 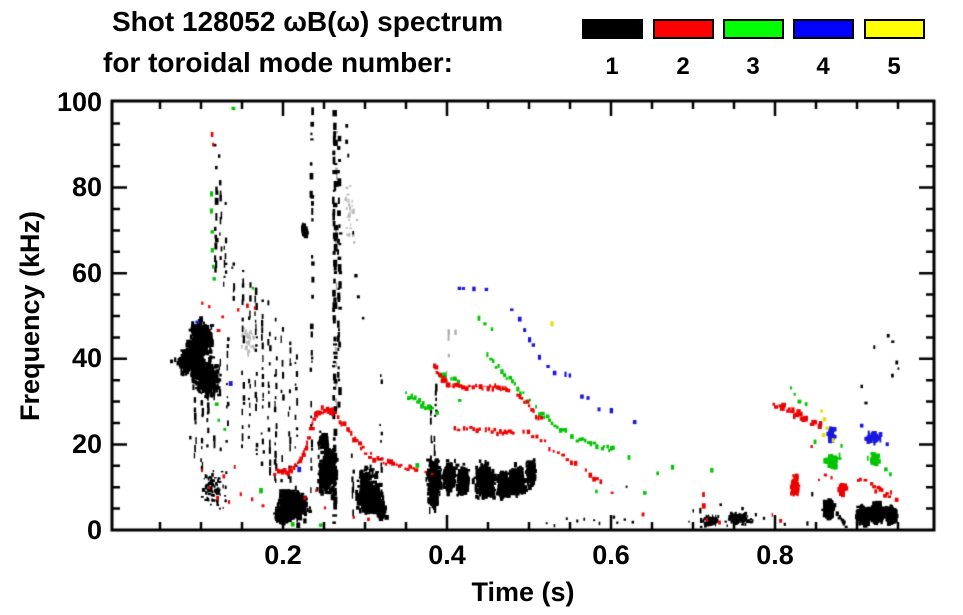 What do you see at coordinates (86, 273) in the screenshot?
I see `y-tick-label-60: 60` at bounding box center [86, 273].